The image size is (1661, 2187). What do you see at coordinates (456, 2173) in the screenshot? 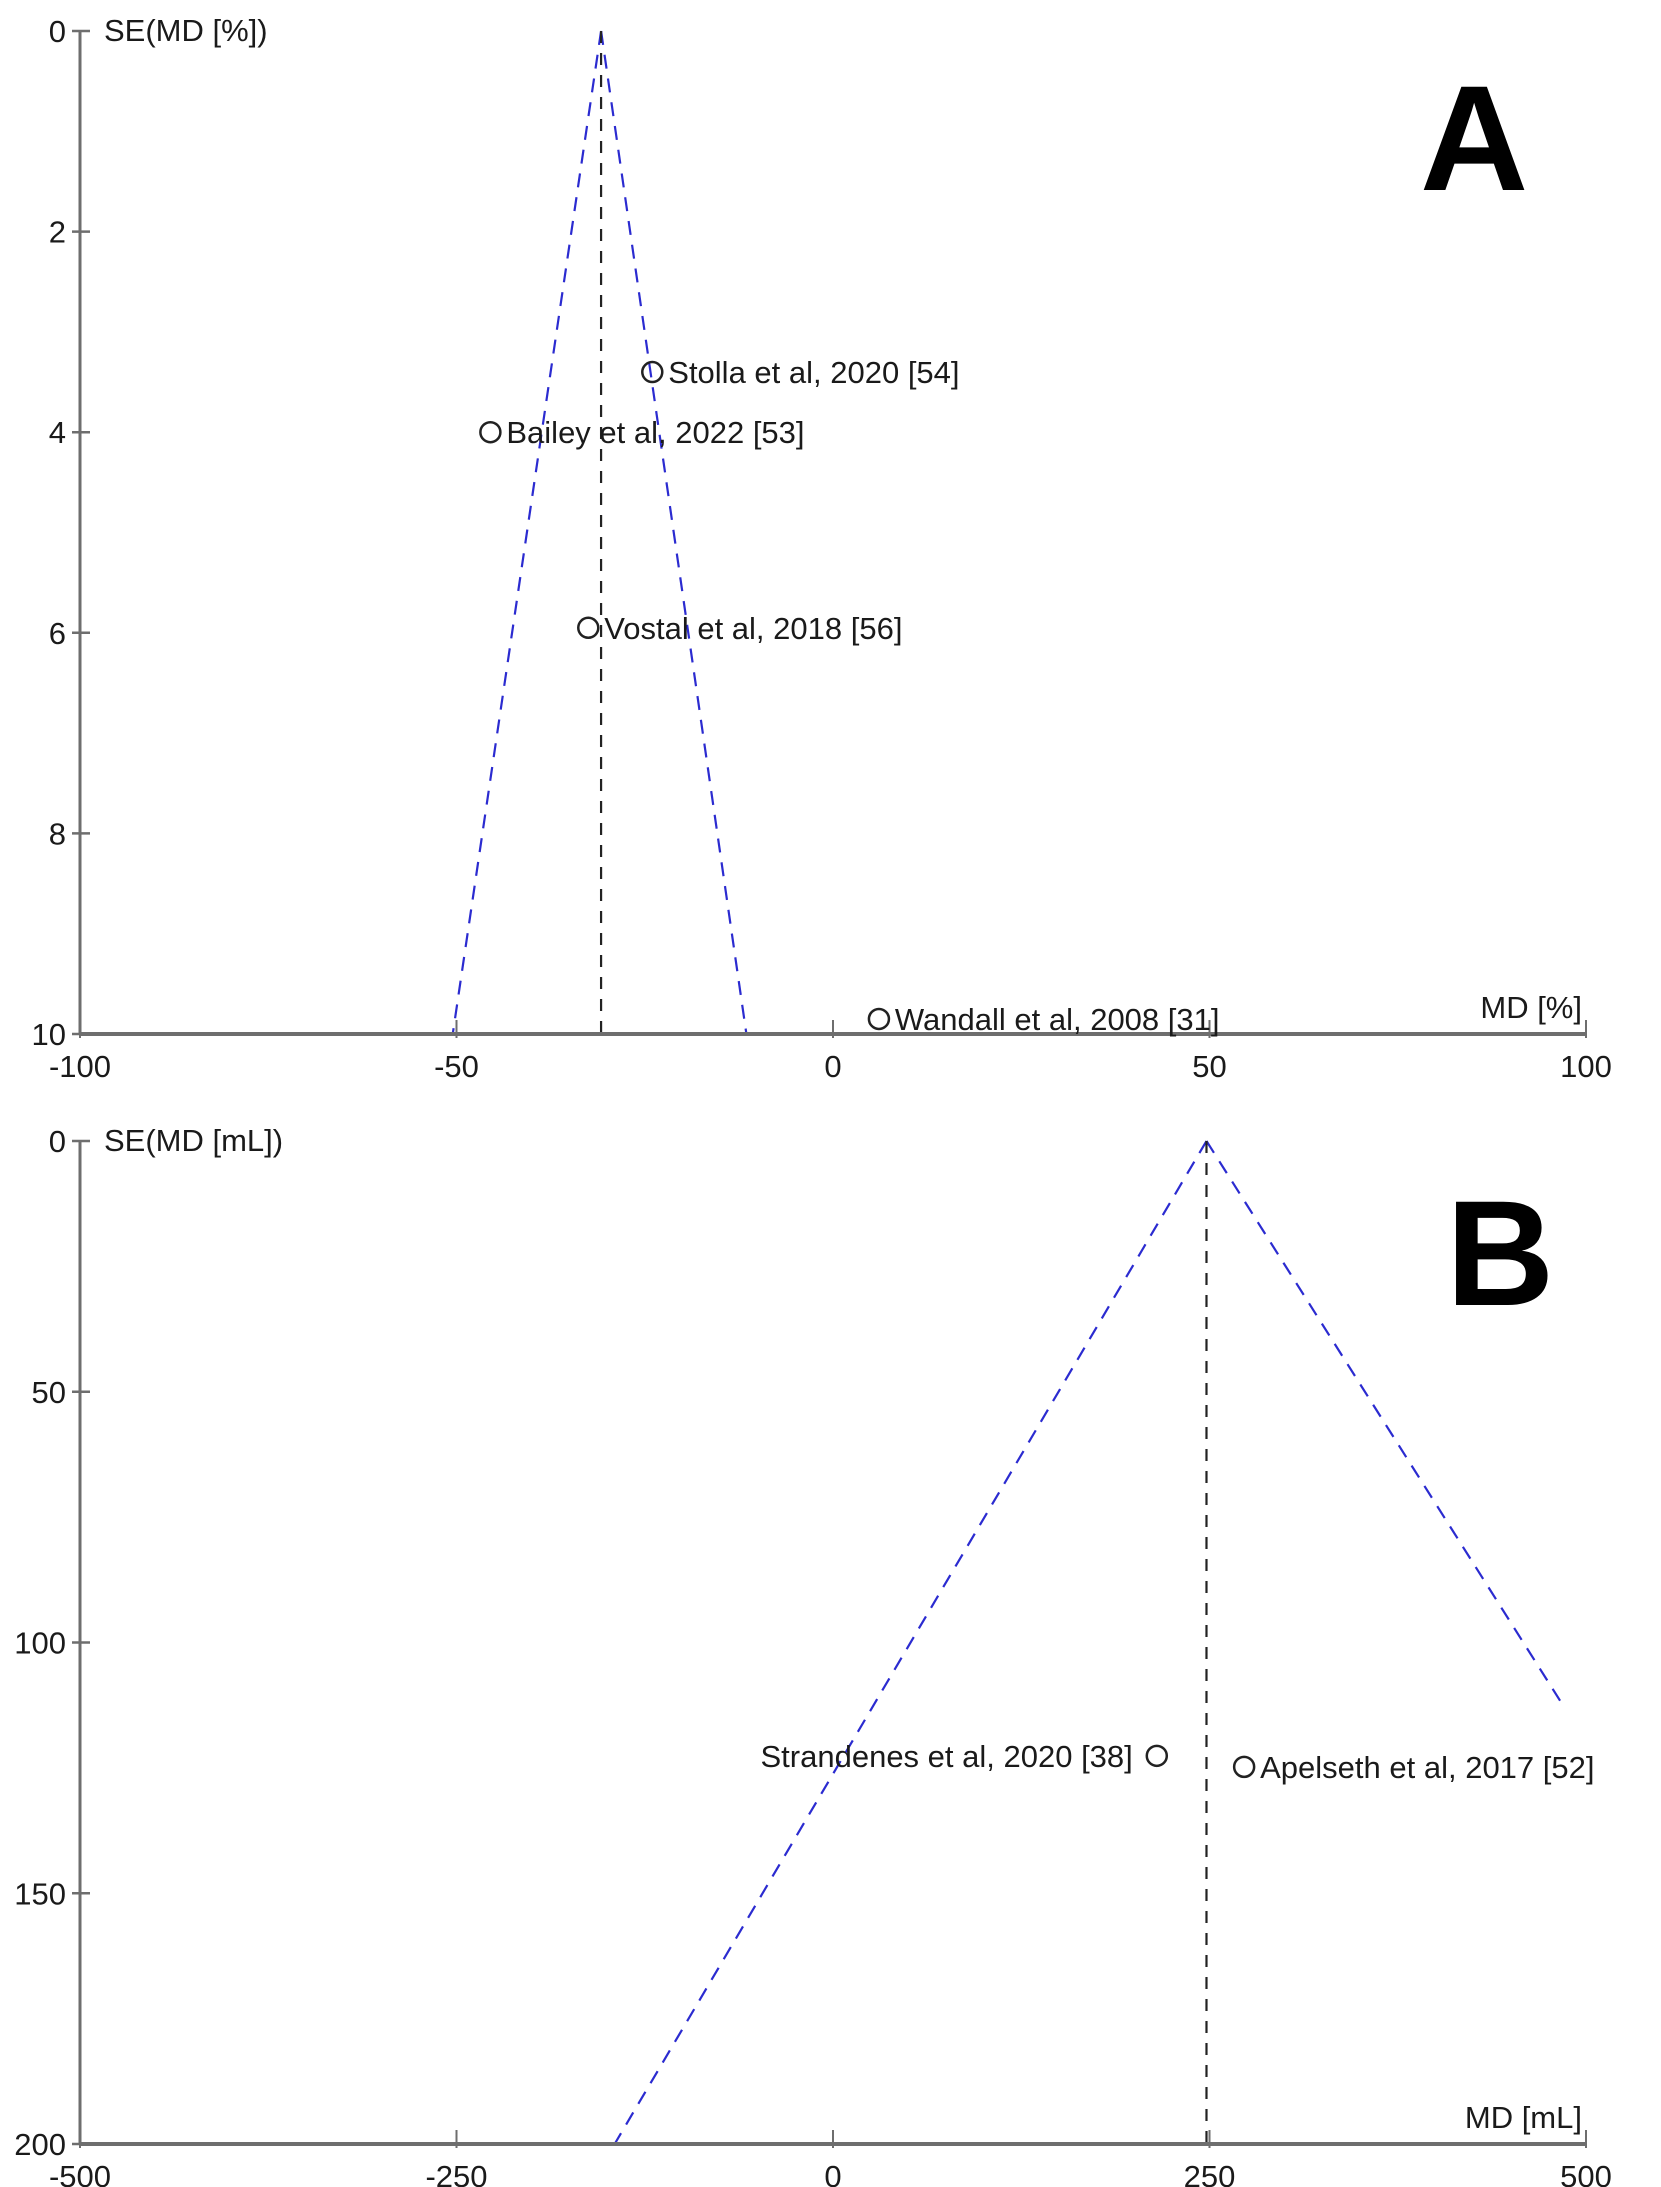
I see `panel-b-x-tick-label: -250` at bounding box center [456, 2173].